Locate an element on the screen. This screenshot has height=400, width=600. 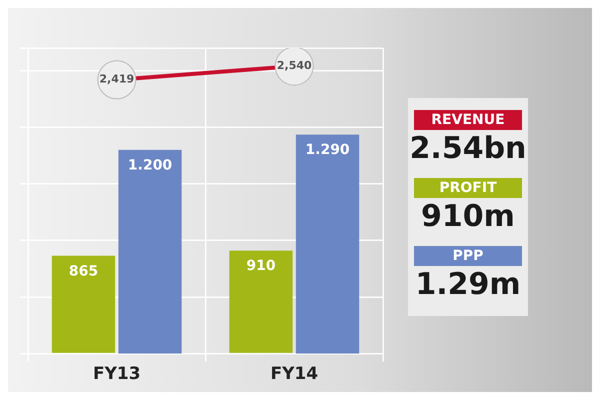
data-label: 1.290 is located at coordinates (327, 150).